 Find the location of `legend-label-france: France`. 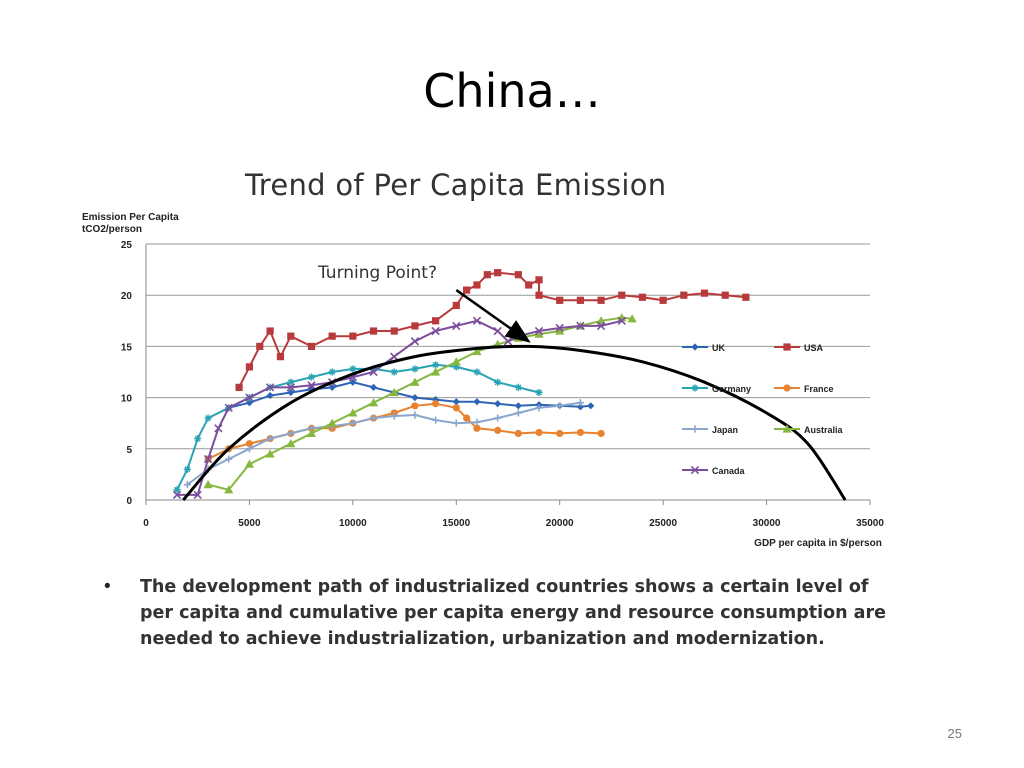

legend-label-france: France is located at coordinates (819, 389).